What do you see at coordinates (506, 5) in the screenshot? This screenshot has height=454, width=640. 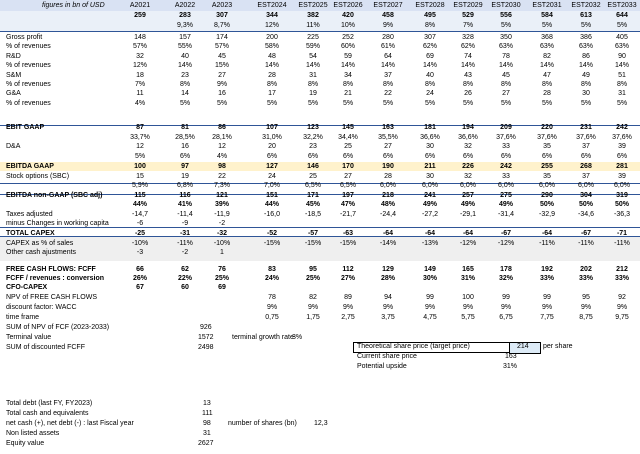 I see `table-cell: EST2030` at bounding box center [506, 5].